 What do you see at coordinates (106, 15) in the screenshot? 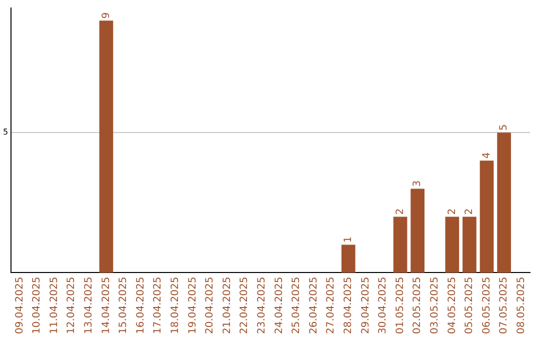
I see `data-label: 9` at bounding box center [106, 15].